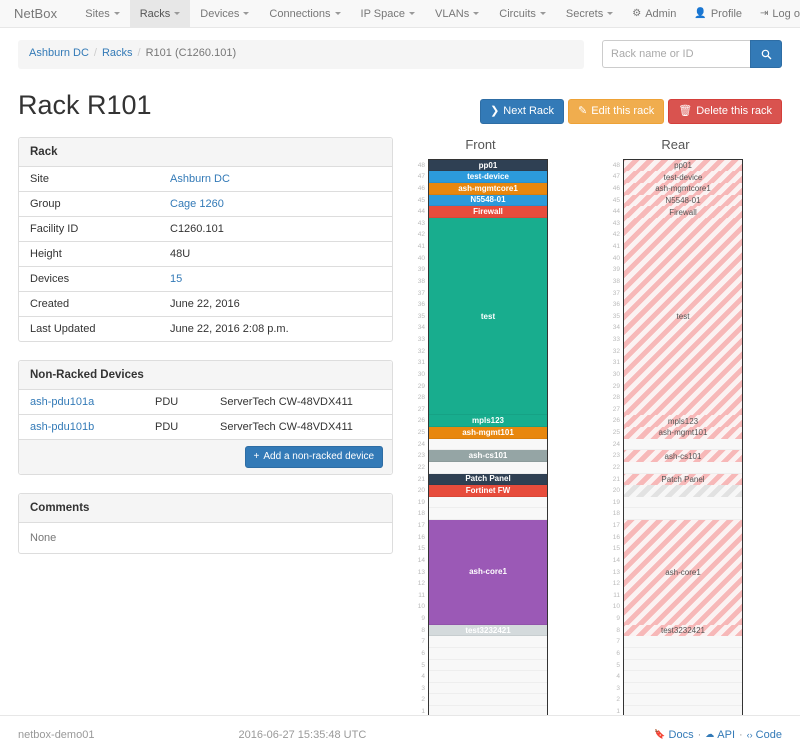 The width and height of the screenshot is (800, 753). I want to click on device-name-link: ash-pdu101b, so click(62, 426).